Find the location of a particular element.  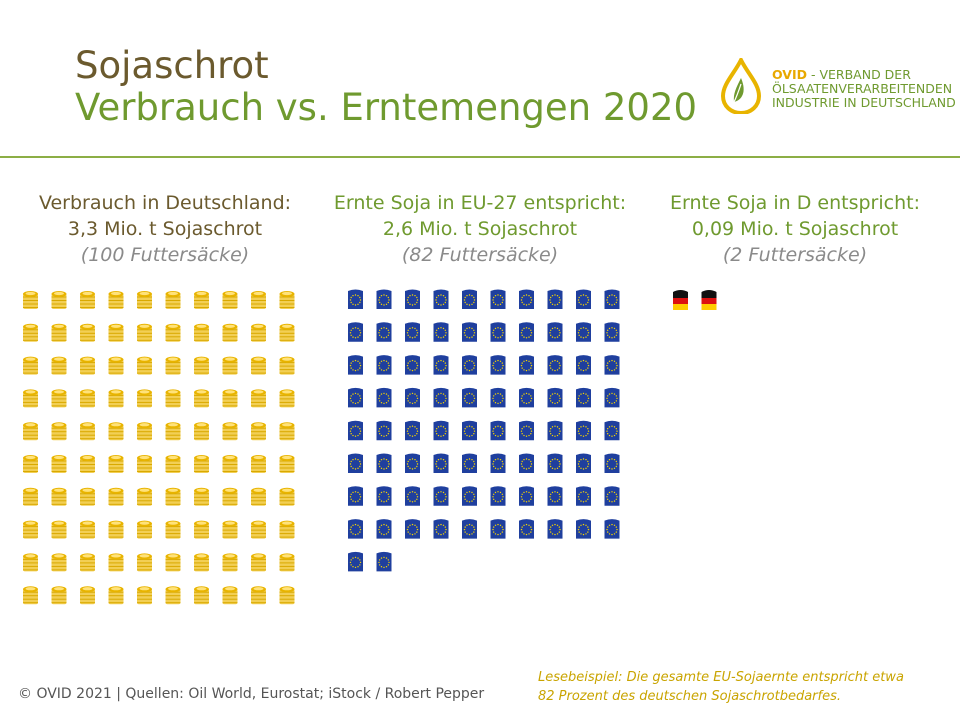

pictogram-de-harvest is located at coordinates (695, 300).